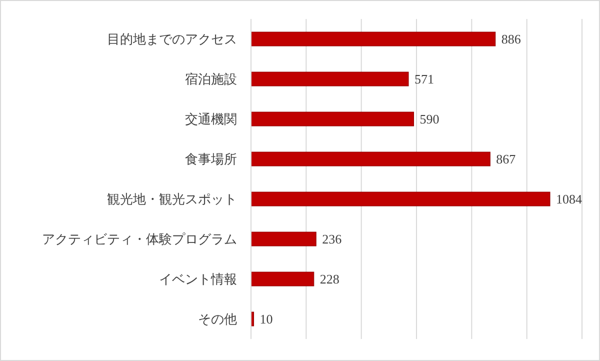 The height and width of the screenshot is (361, 600). I want to click on y-tick-label: その他, so click(217, 319).